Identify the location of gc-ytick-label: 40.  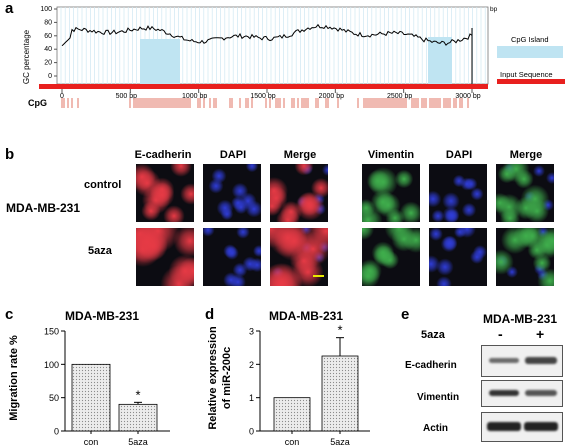
(48, 49).